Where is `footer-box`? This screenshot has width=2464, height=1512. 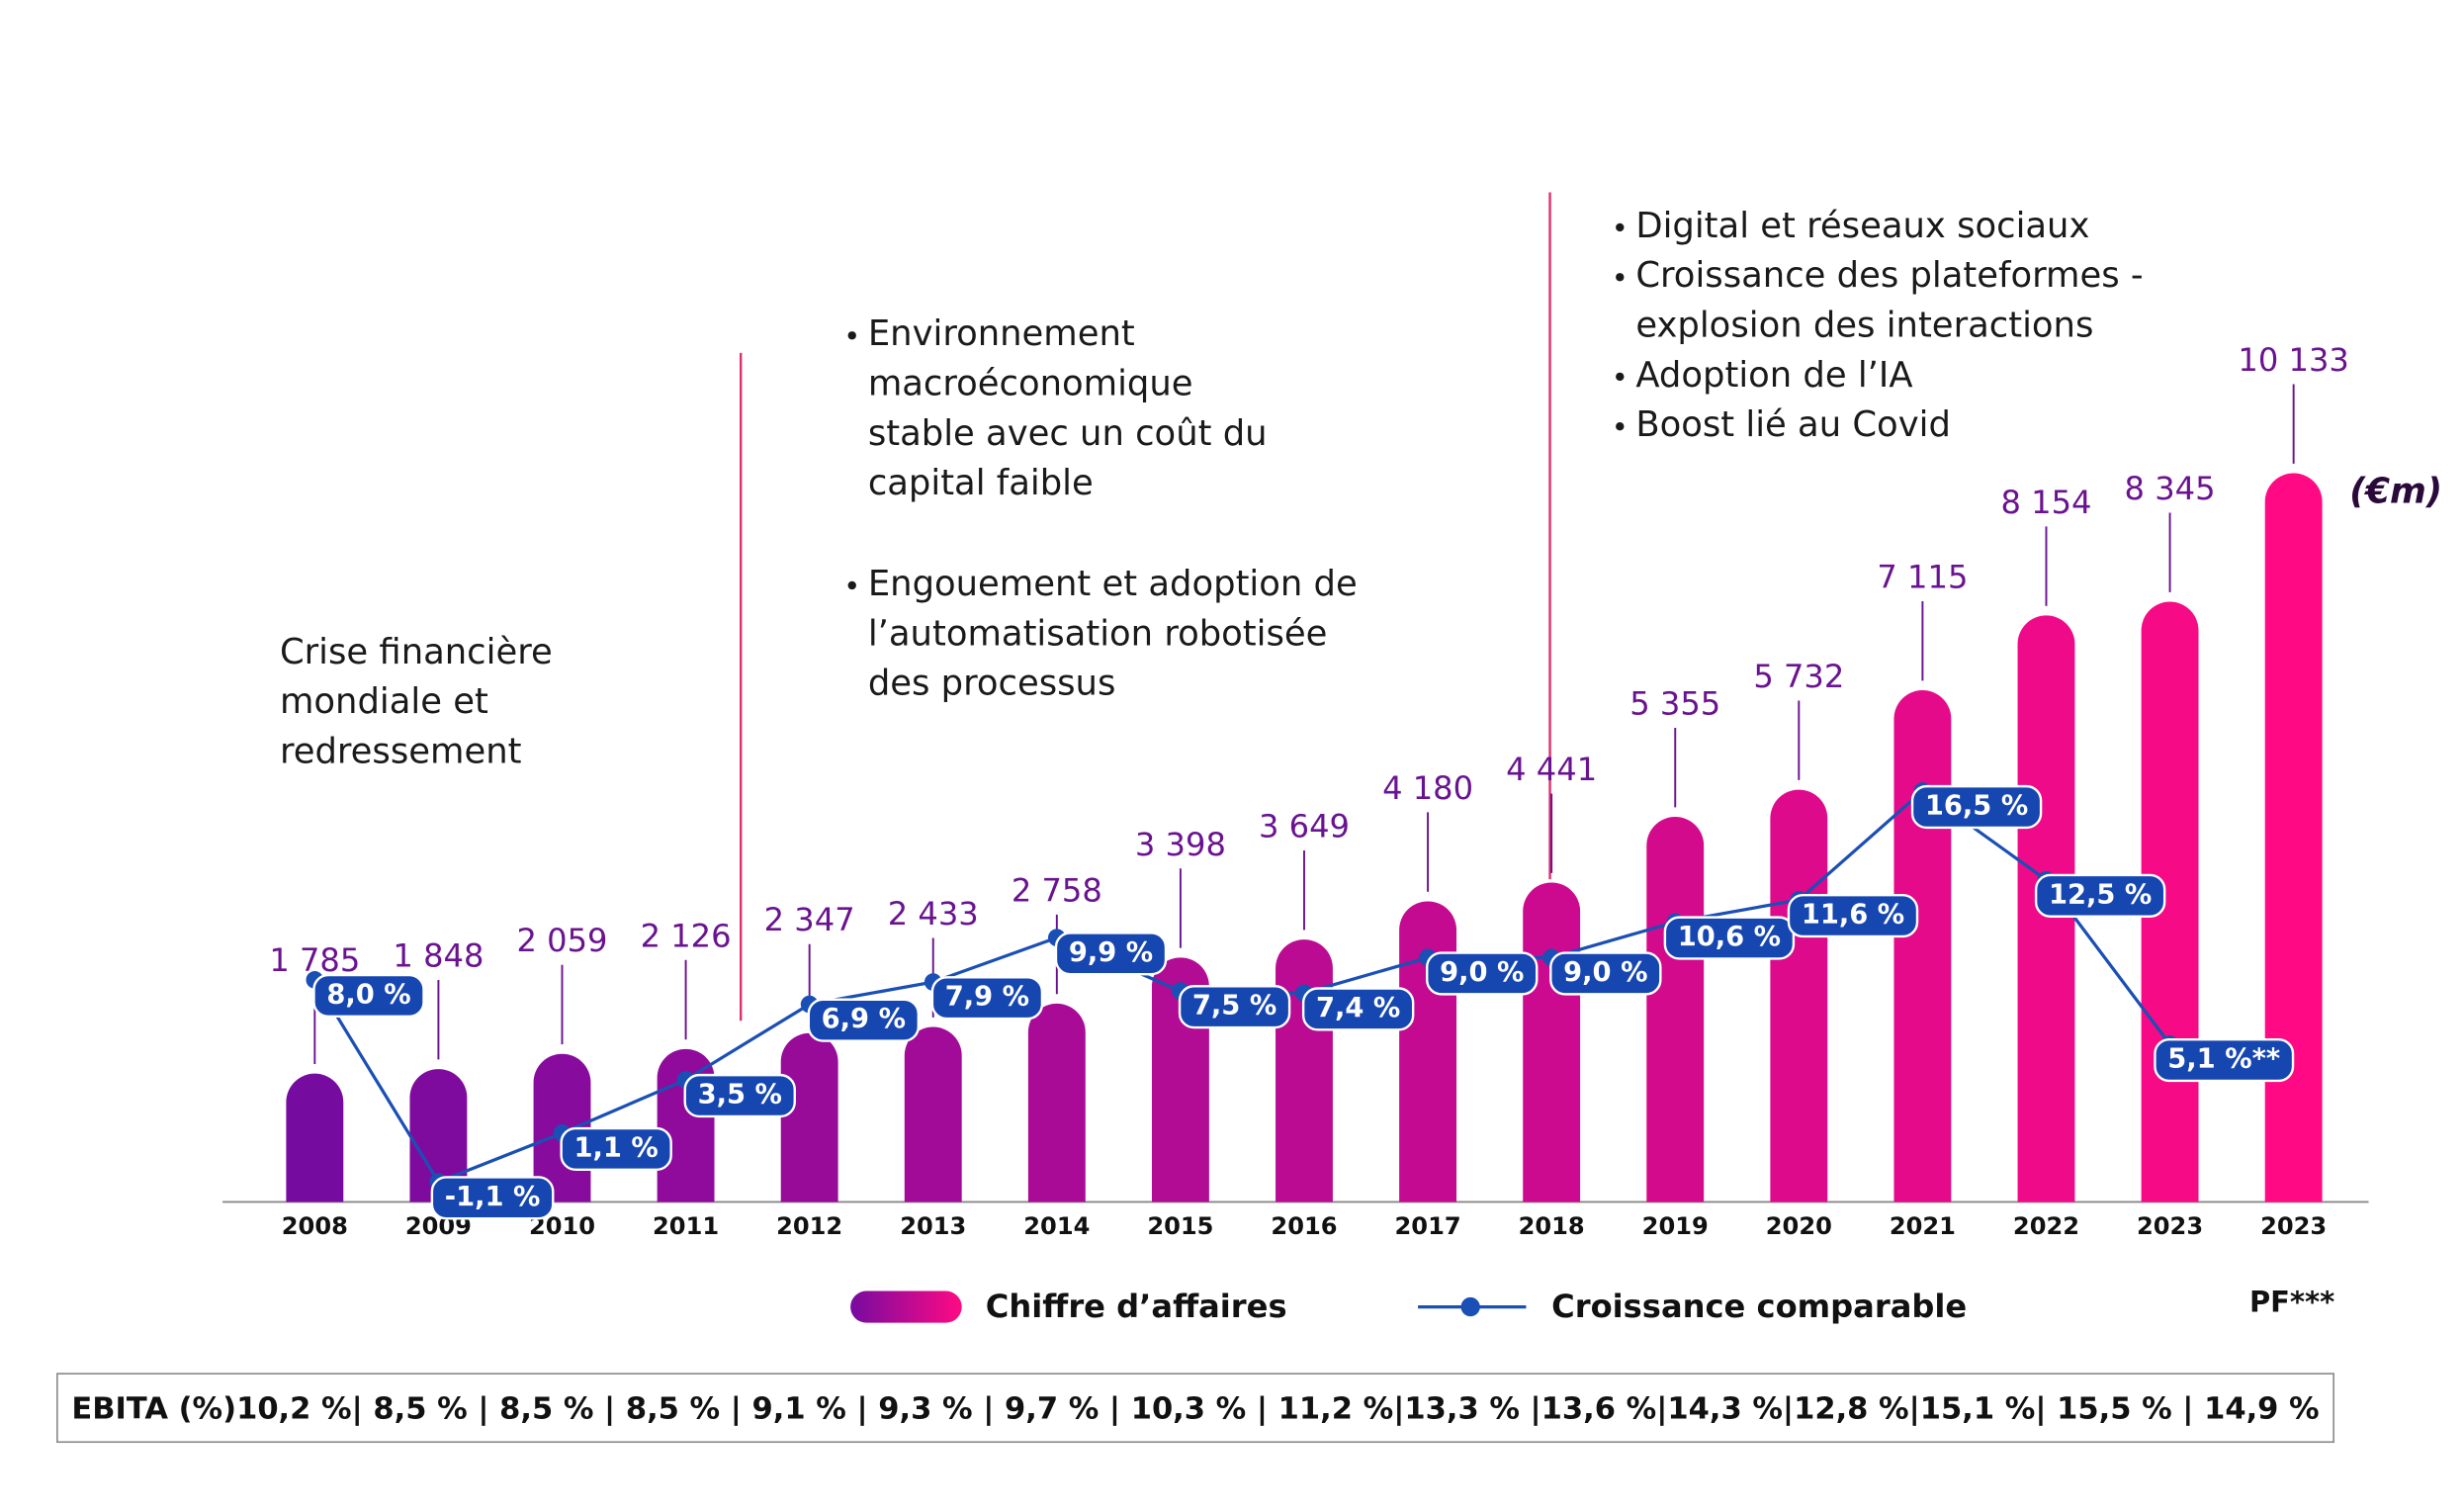 footer-box is located at coordinates (1195, 1409).